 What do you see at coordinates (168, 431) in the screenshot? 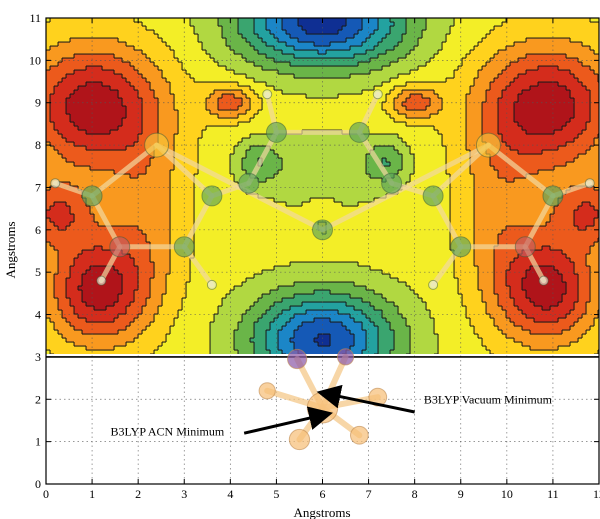
I see `annotation-label: B3LYP ACN Minimum` at bounding box center [168, 431].